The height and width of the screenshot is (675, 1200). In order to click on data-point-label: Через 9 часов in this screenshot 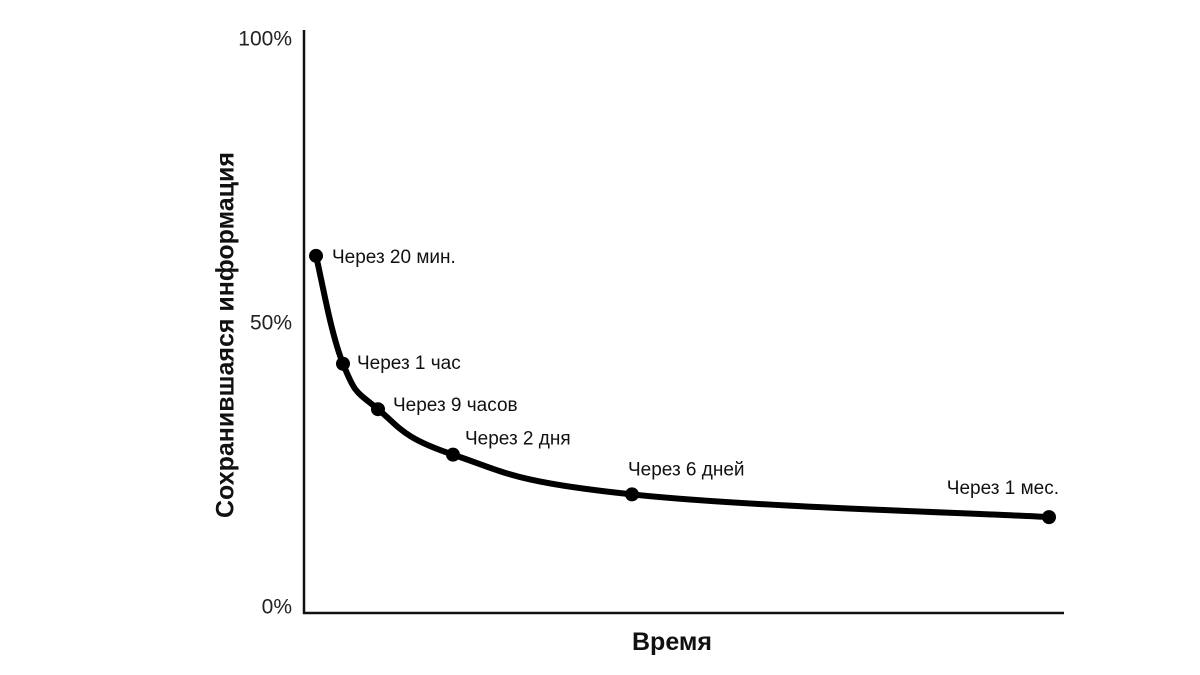, I will do `click(455, 405)`.